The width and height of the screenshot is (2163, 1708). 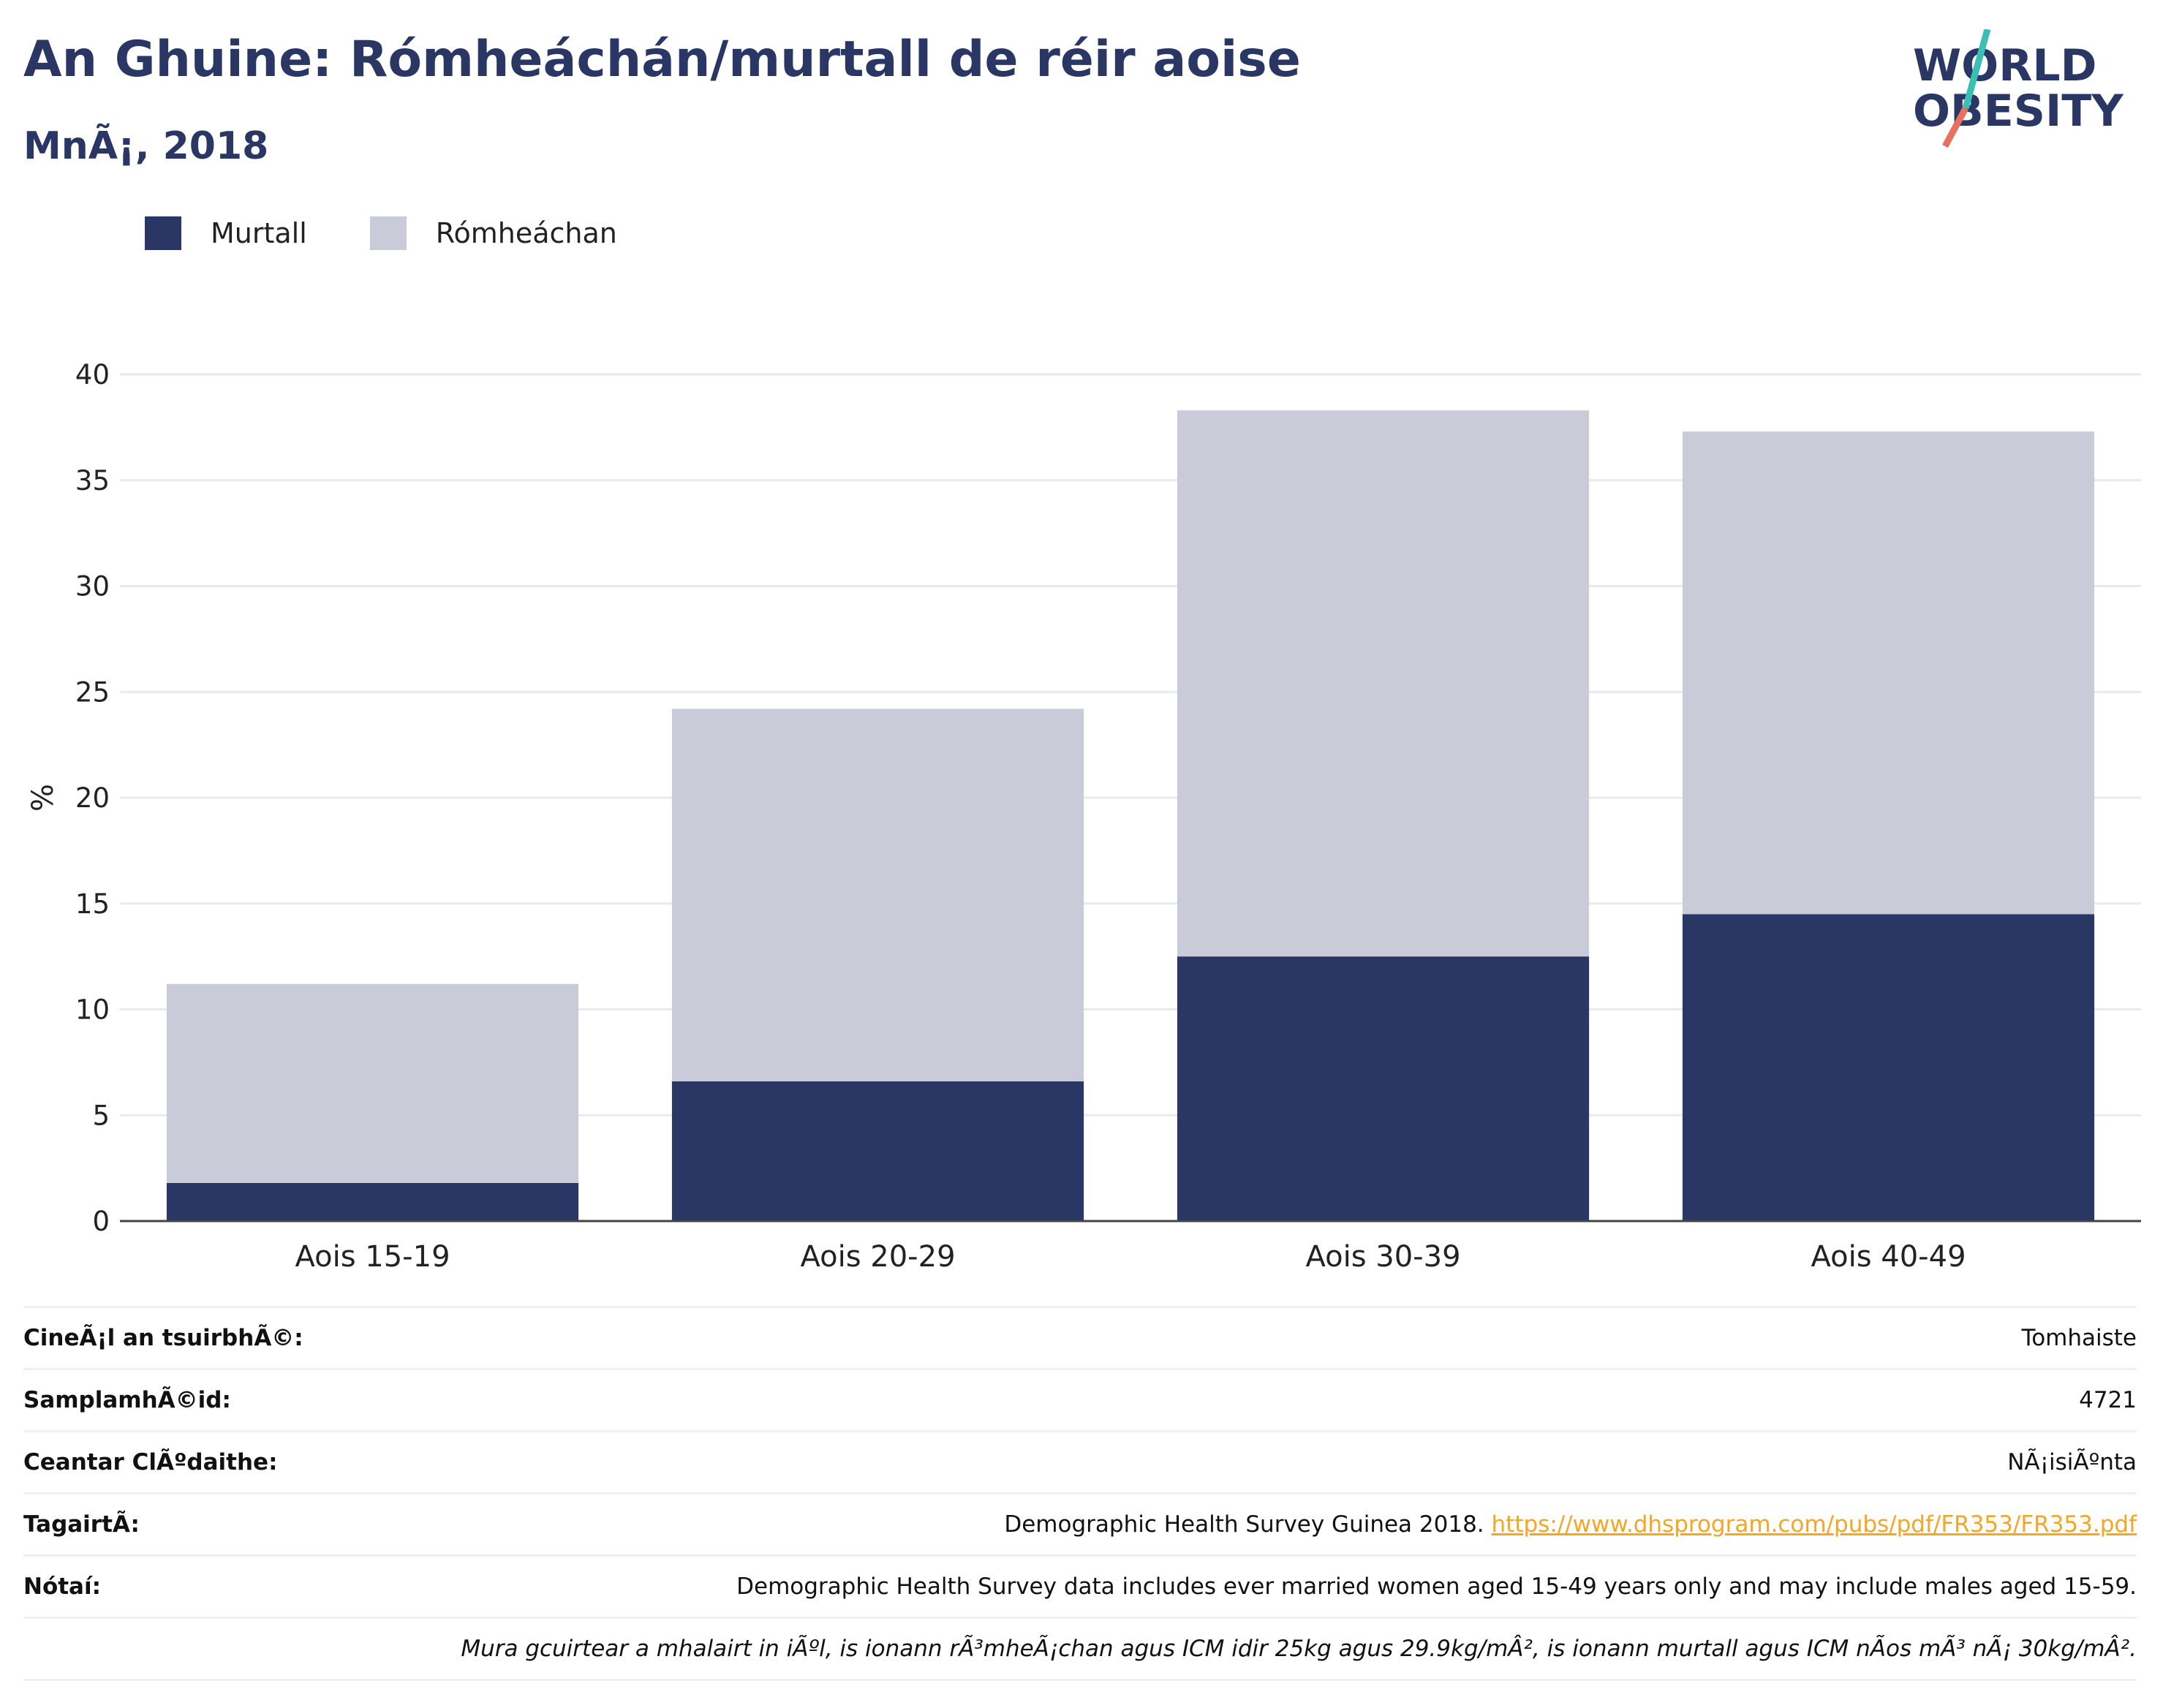 I want to click on y-tick-label: 35, so click(x=93, y=480).